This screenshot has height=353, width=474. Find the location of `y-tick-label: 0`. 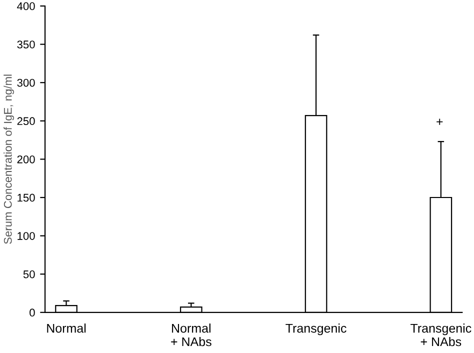

y-tick-label: 0 is located at coordinates (32, 312).